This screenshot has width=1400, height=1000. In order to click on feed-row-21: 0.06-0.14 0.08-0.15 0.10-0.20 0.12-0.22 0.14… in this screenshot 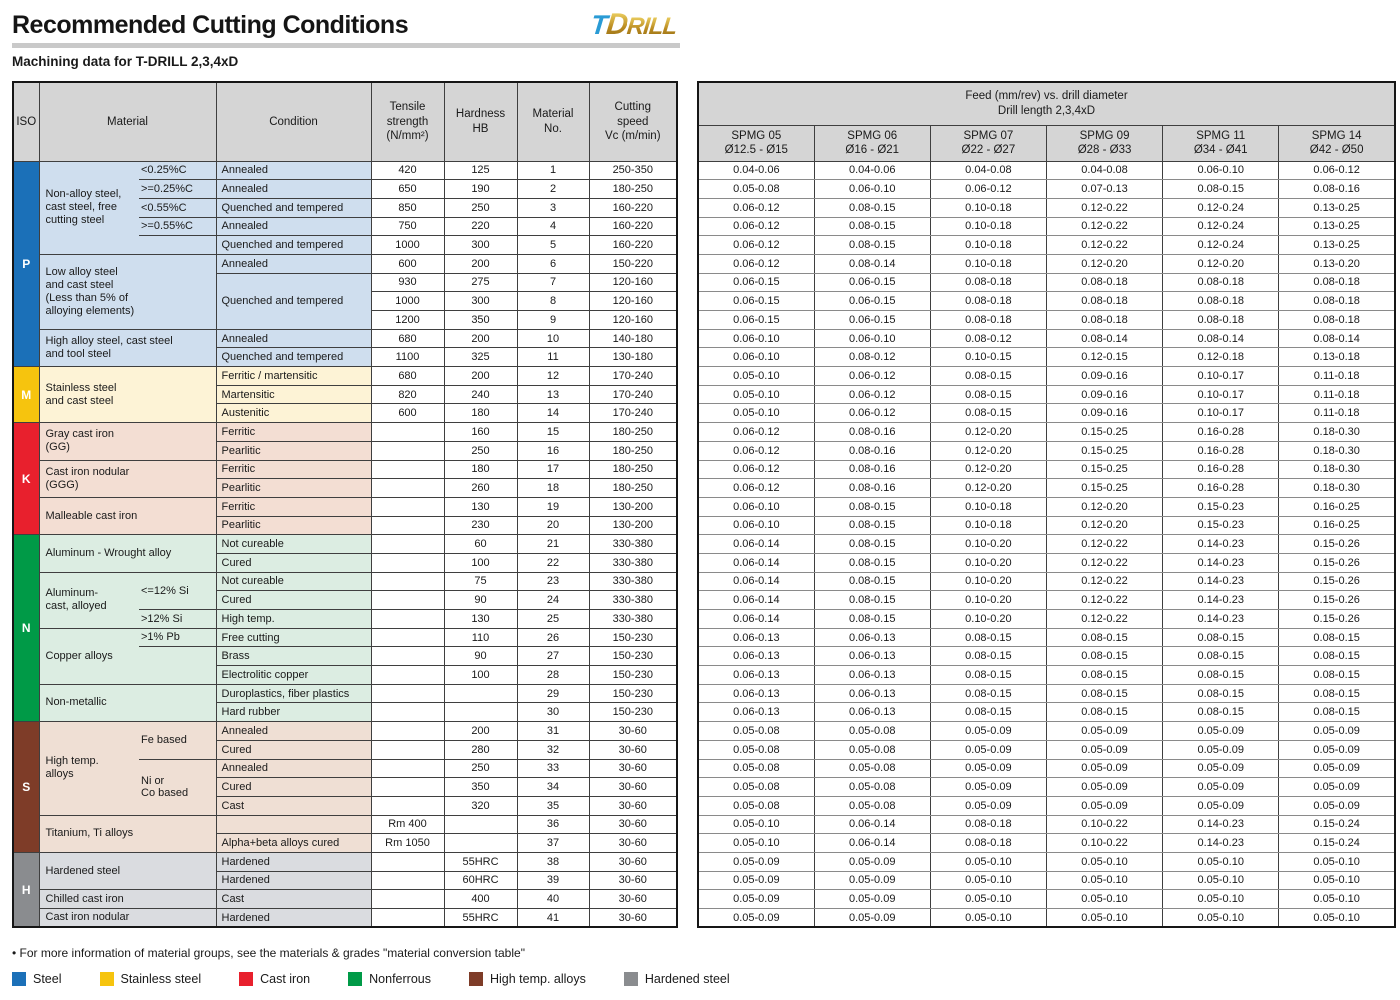, I will do `click(1046, 544)`.